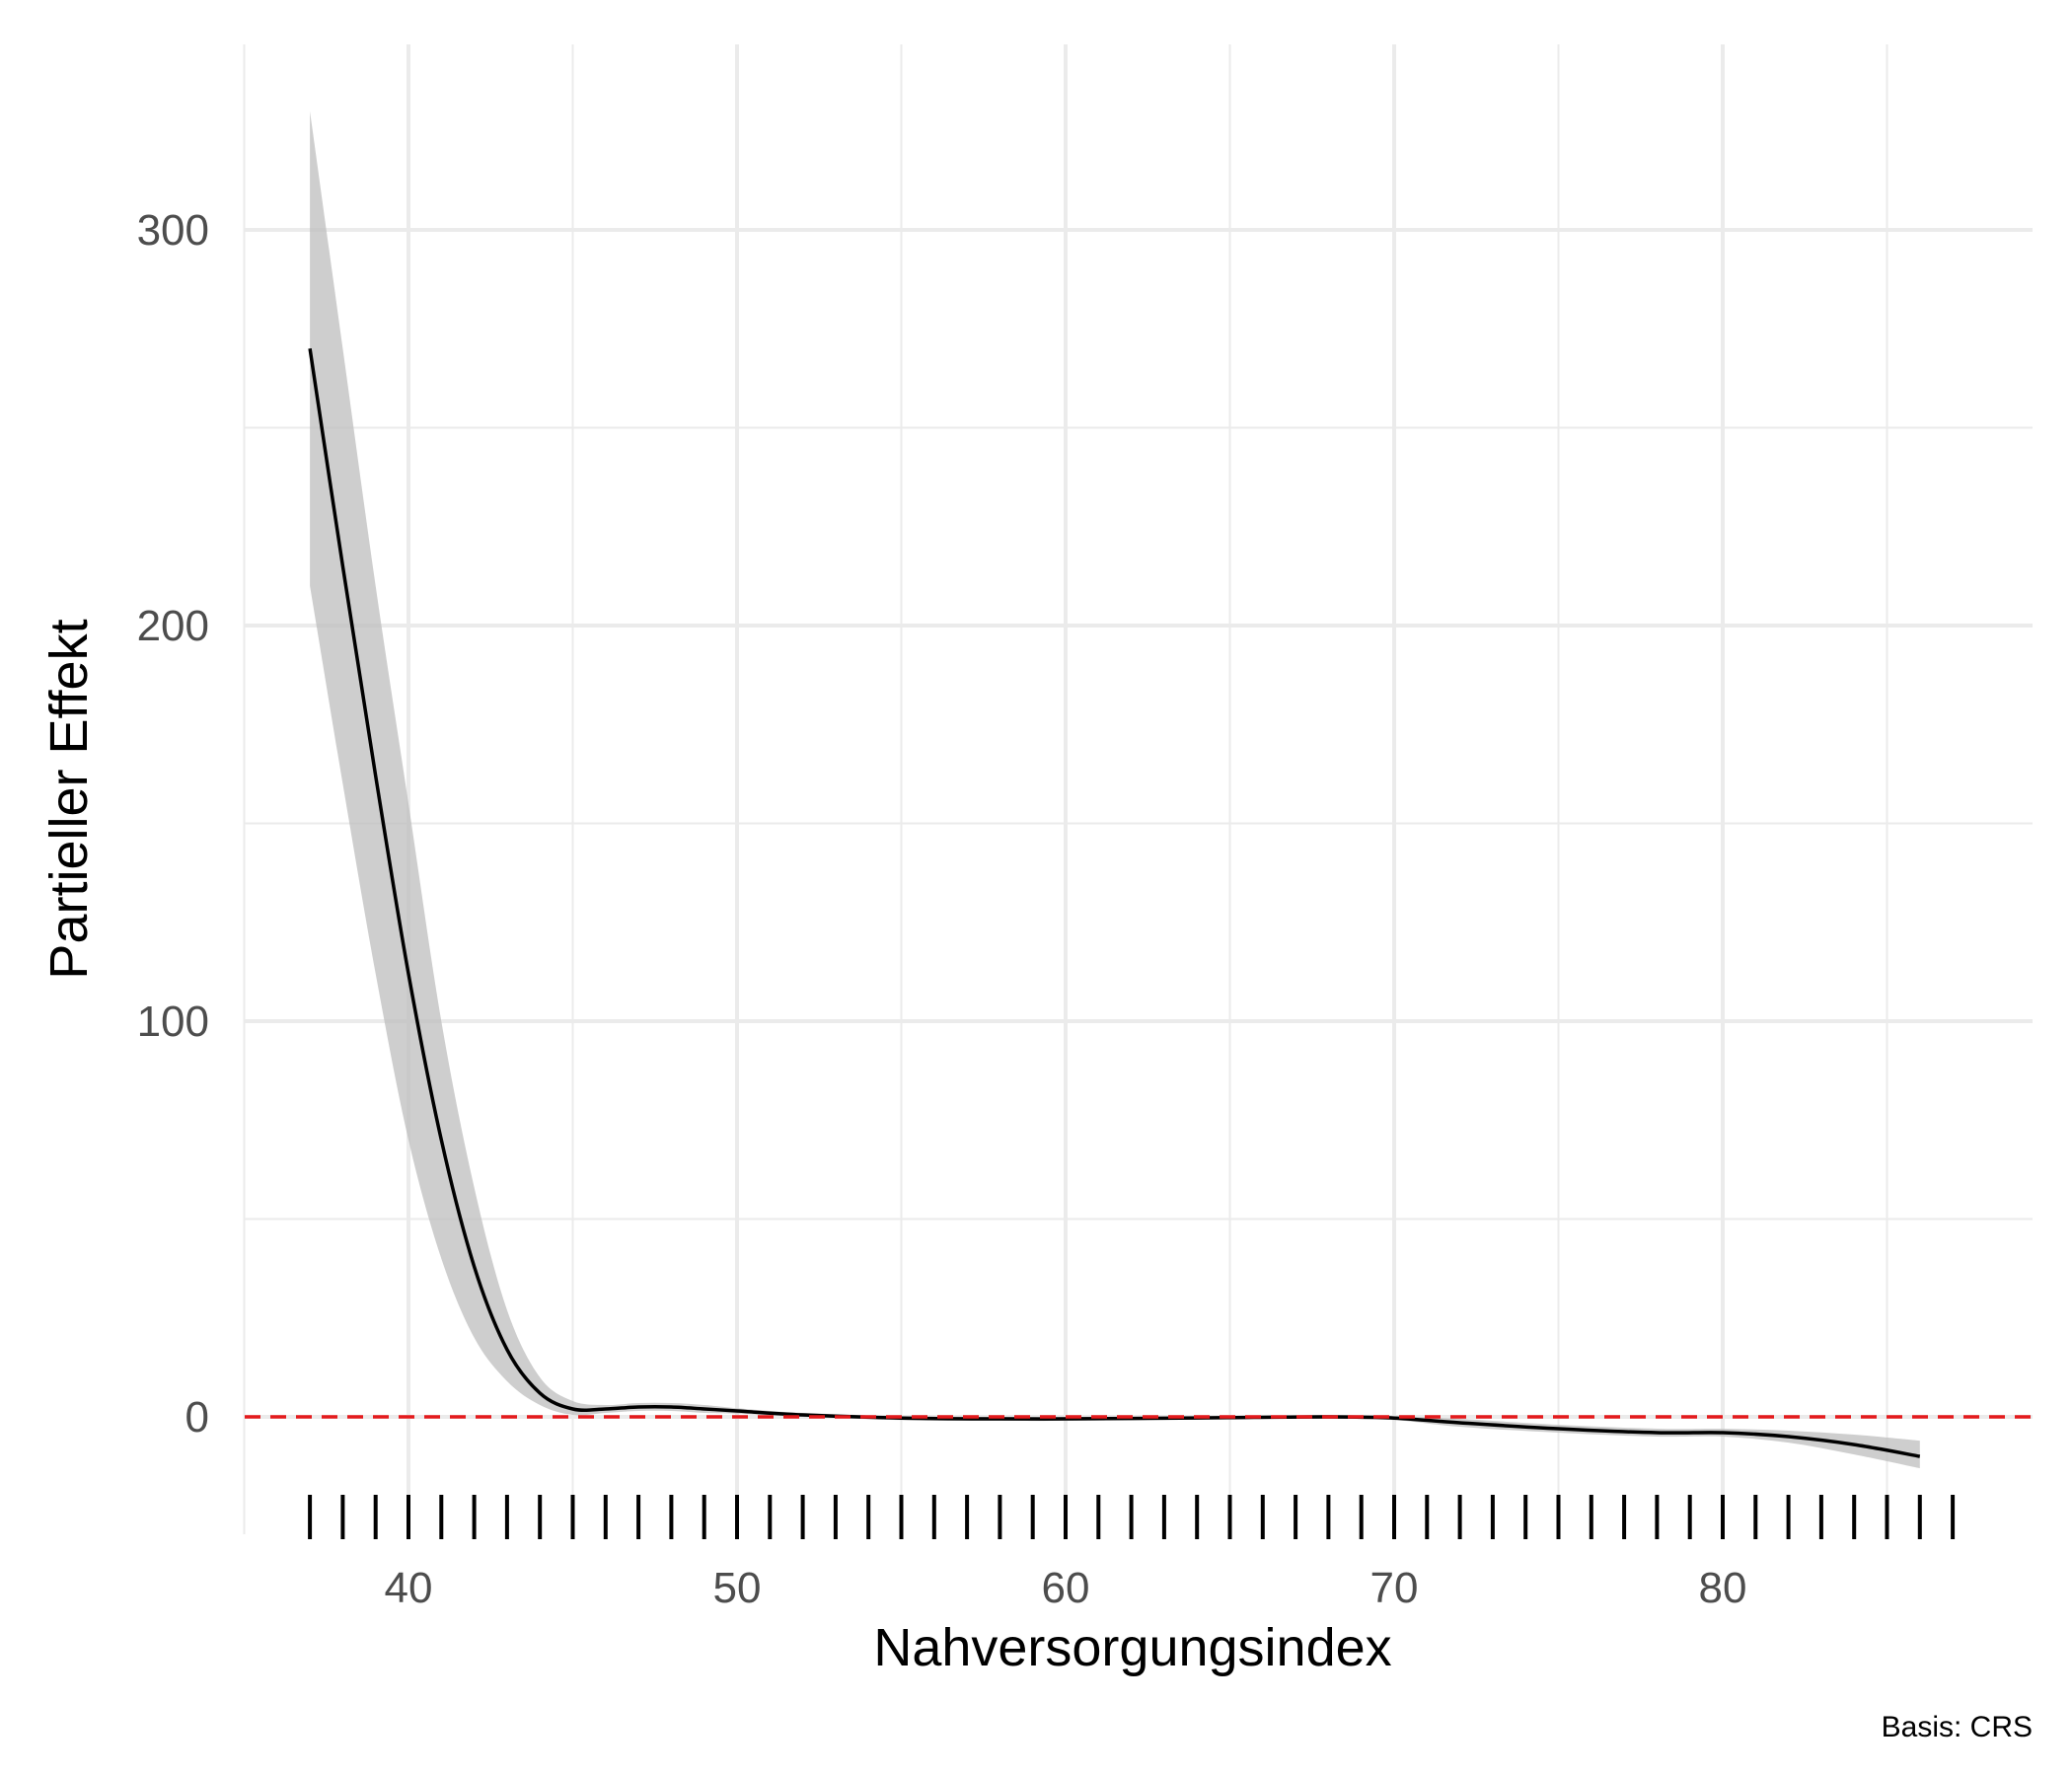 The width and height of the screenshot is (2072, 1776). What do you see at coordinates (173, 1022) in the screenshot?
I see `y-tick-label: 100` at bounding box center [173, 1022].